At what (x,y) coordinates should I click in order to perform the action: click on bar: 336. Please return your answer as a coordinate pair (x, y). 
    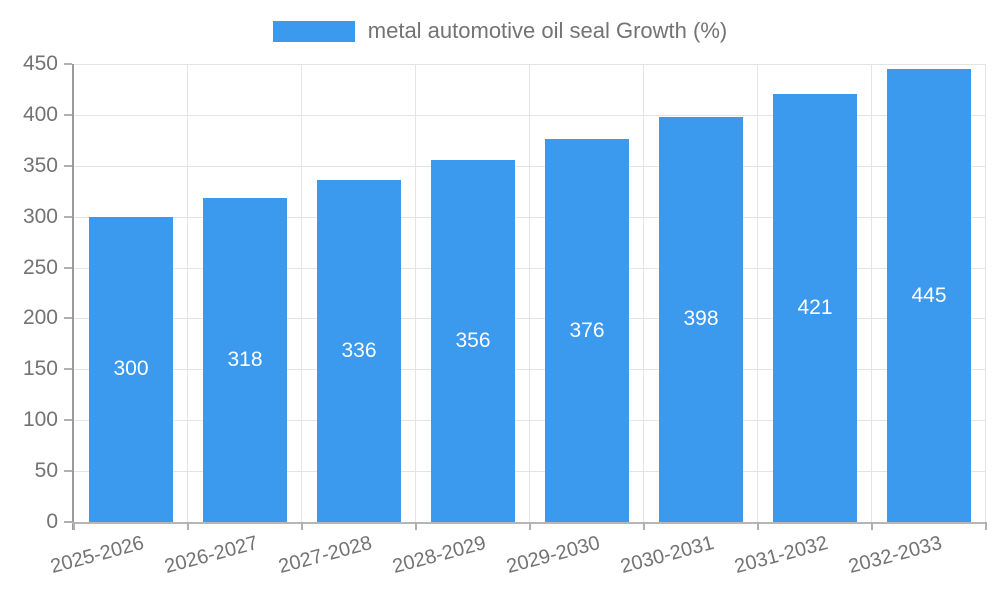
    Looking at the image, I should click on (359, 351).